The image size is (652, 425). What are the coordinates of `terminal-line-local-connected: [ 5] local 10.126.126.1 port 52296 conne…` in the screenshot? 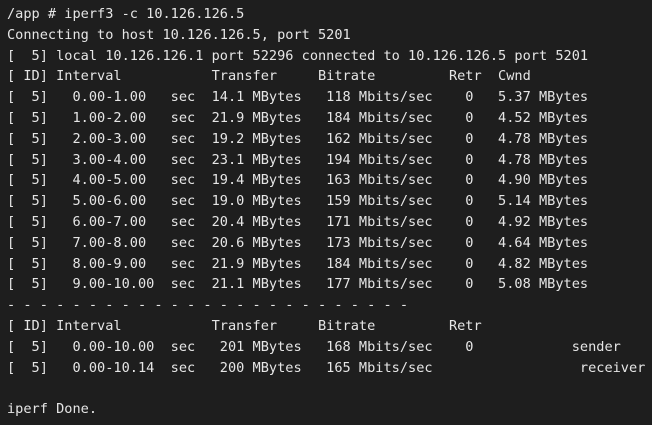 It's located at (298, 55).